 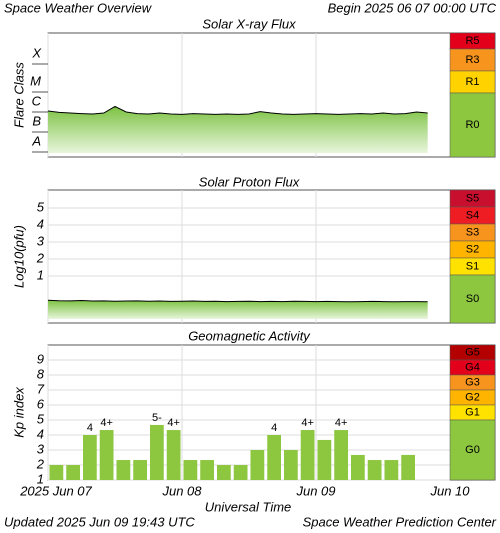 What do you see at coordinates (472, 412) in the screenshot?
I see `scale-label: G1` at bounding box center [472, 412].